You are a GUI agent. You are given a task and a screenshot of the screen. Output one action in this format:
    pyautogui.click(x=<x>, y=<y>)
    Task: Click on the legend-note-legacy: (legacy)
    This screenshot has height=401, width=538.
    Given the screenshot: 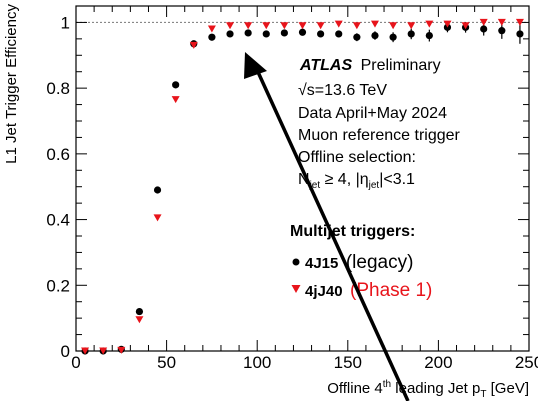 What is the action you would take?
    pyautogui.click(x=380, y=262)
    